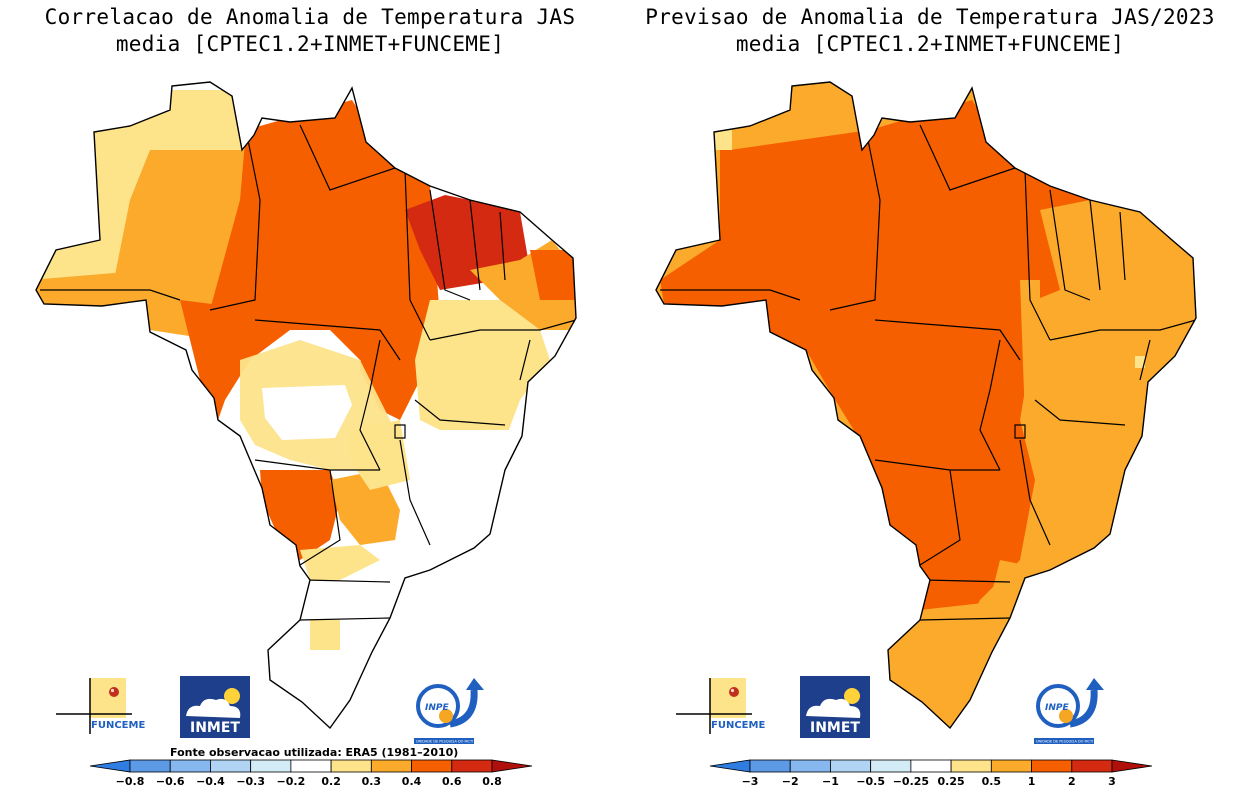 The image size is (1240, 802). Describe the element at coordinates (170, 781) in the screenshot. I see `colorbar-tick-label: −0.6` at that location.